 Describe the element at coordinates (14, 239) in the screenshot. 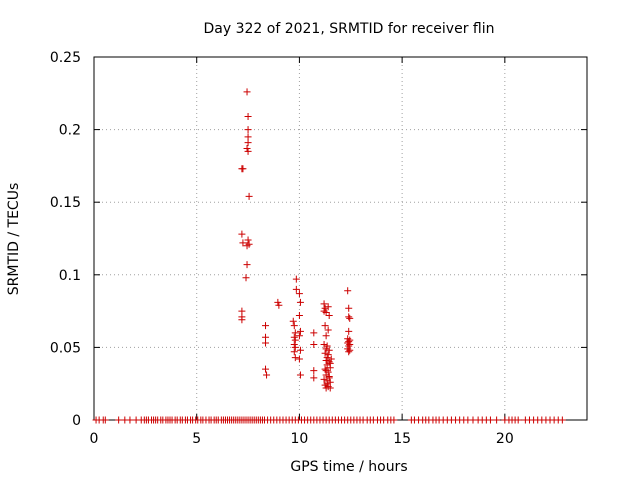

I see `y-axis-label: SRMTID / TECUs` at that location.